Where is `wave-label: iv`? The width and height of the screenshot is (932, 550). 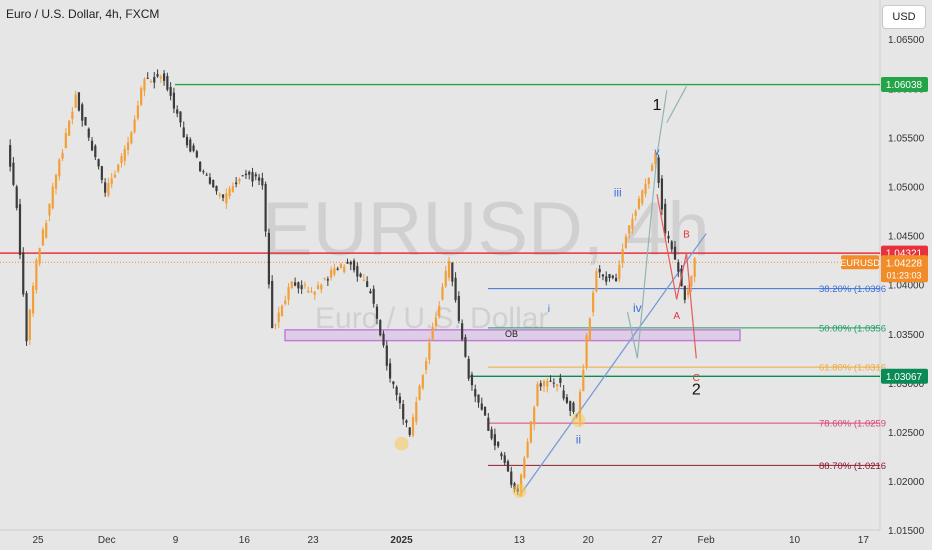
wave-label: iv is located at coordinates (637, 308).